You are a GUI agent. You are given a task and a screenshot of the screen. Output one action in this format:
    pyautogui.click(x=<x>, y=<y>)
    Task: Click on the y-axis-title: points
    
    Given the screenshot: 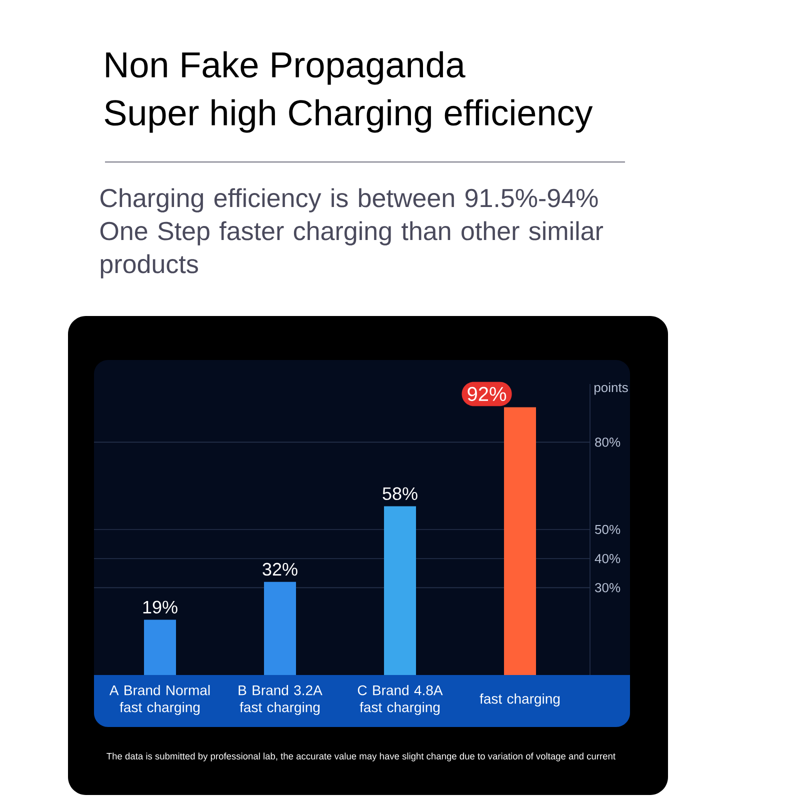 What is the action you would take?
    pyautogui.click(x=611, y=388)
    